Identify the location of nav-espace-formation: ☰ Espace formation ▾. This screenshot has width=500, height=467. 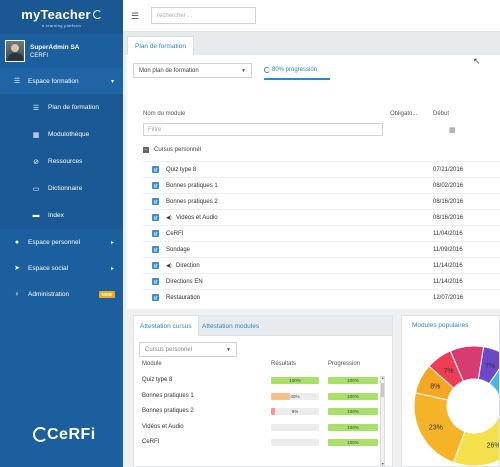
(61, 81).